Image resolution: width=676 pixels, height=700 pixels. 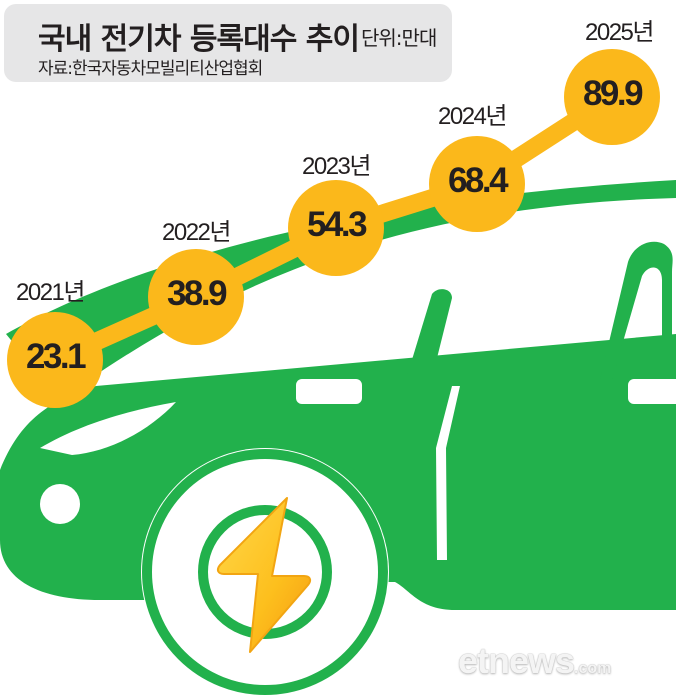 I want to click on value-label-2025: 89.9, so click(x=613, y=93).